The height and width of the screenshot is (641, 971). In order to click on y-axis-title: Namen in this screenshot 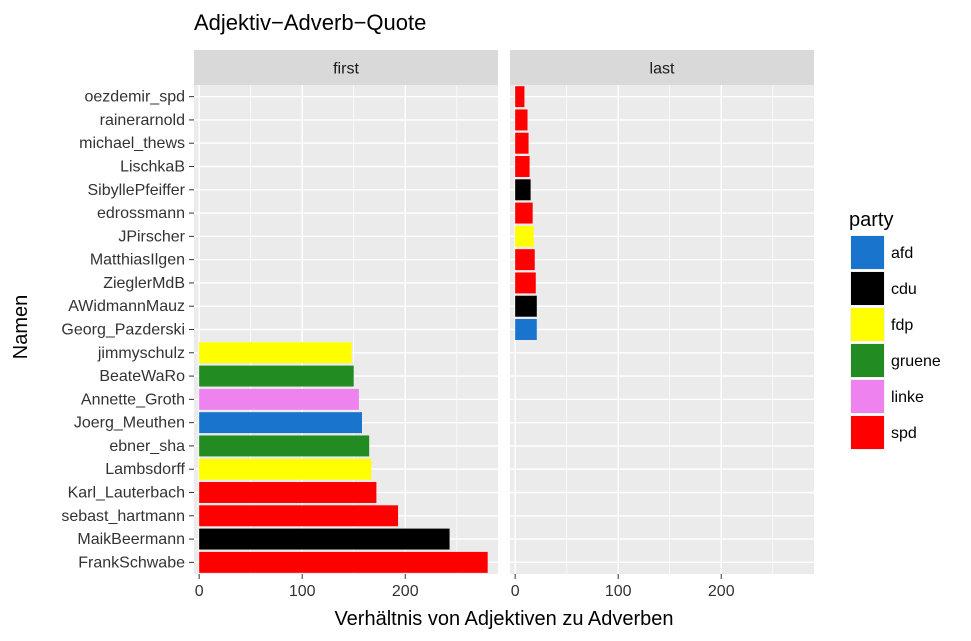, I will do `click(21, 327)`.